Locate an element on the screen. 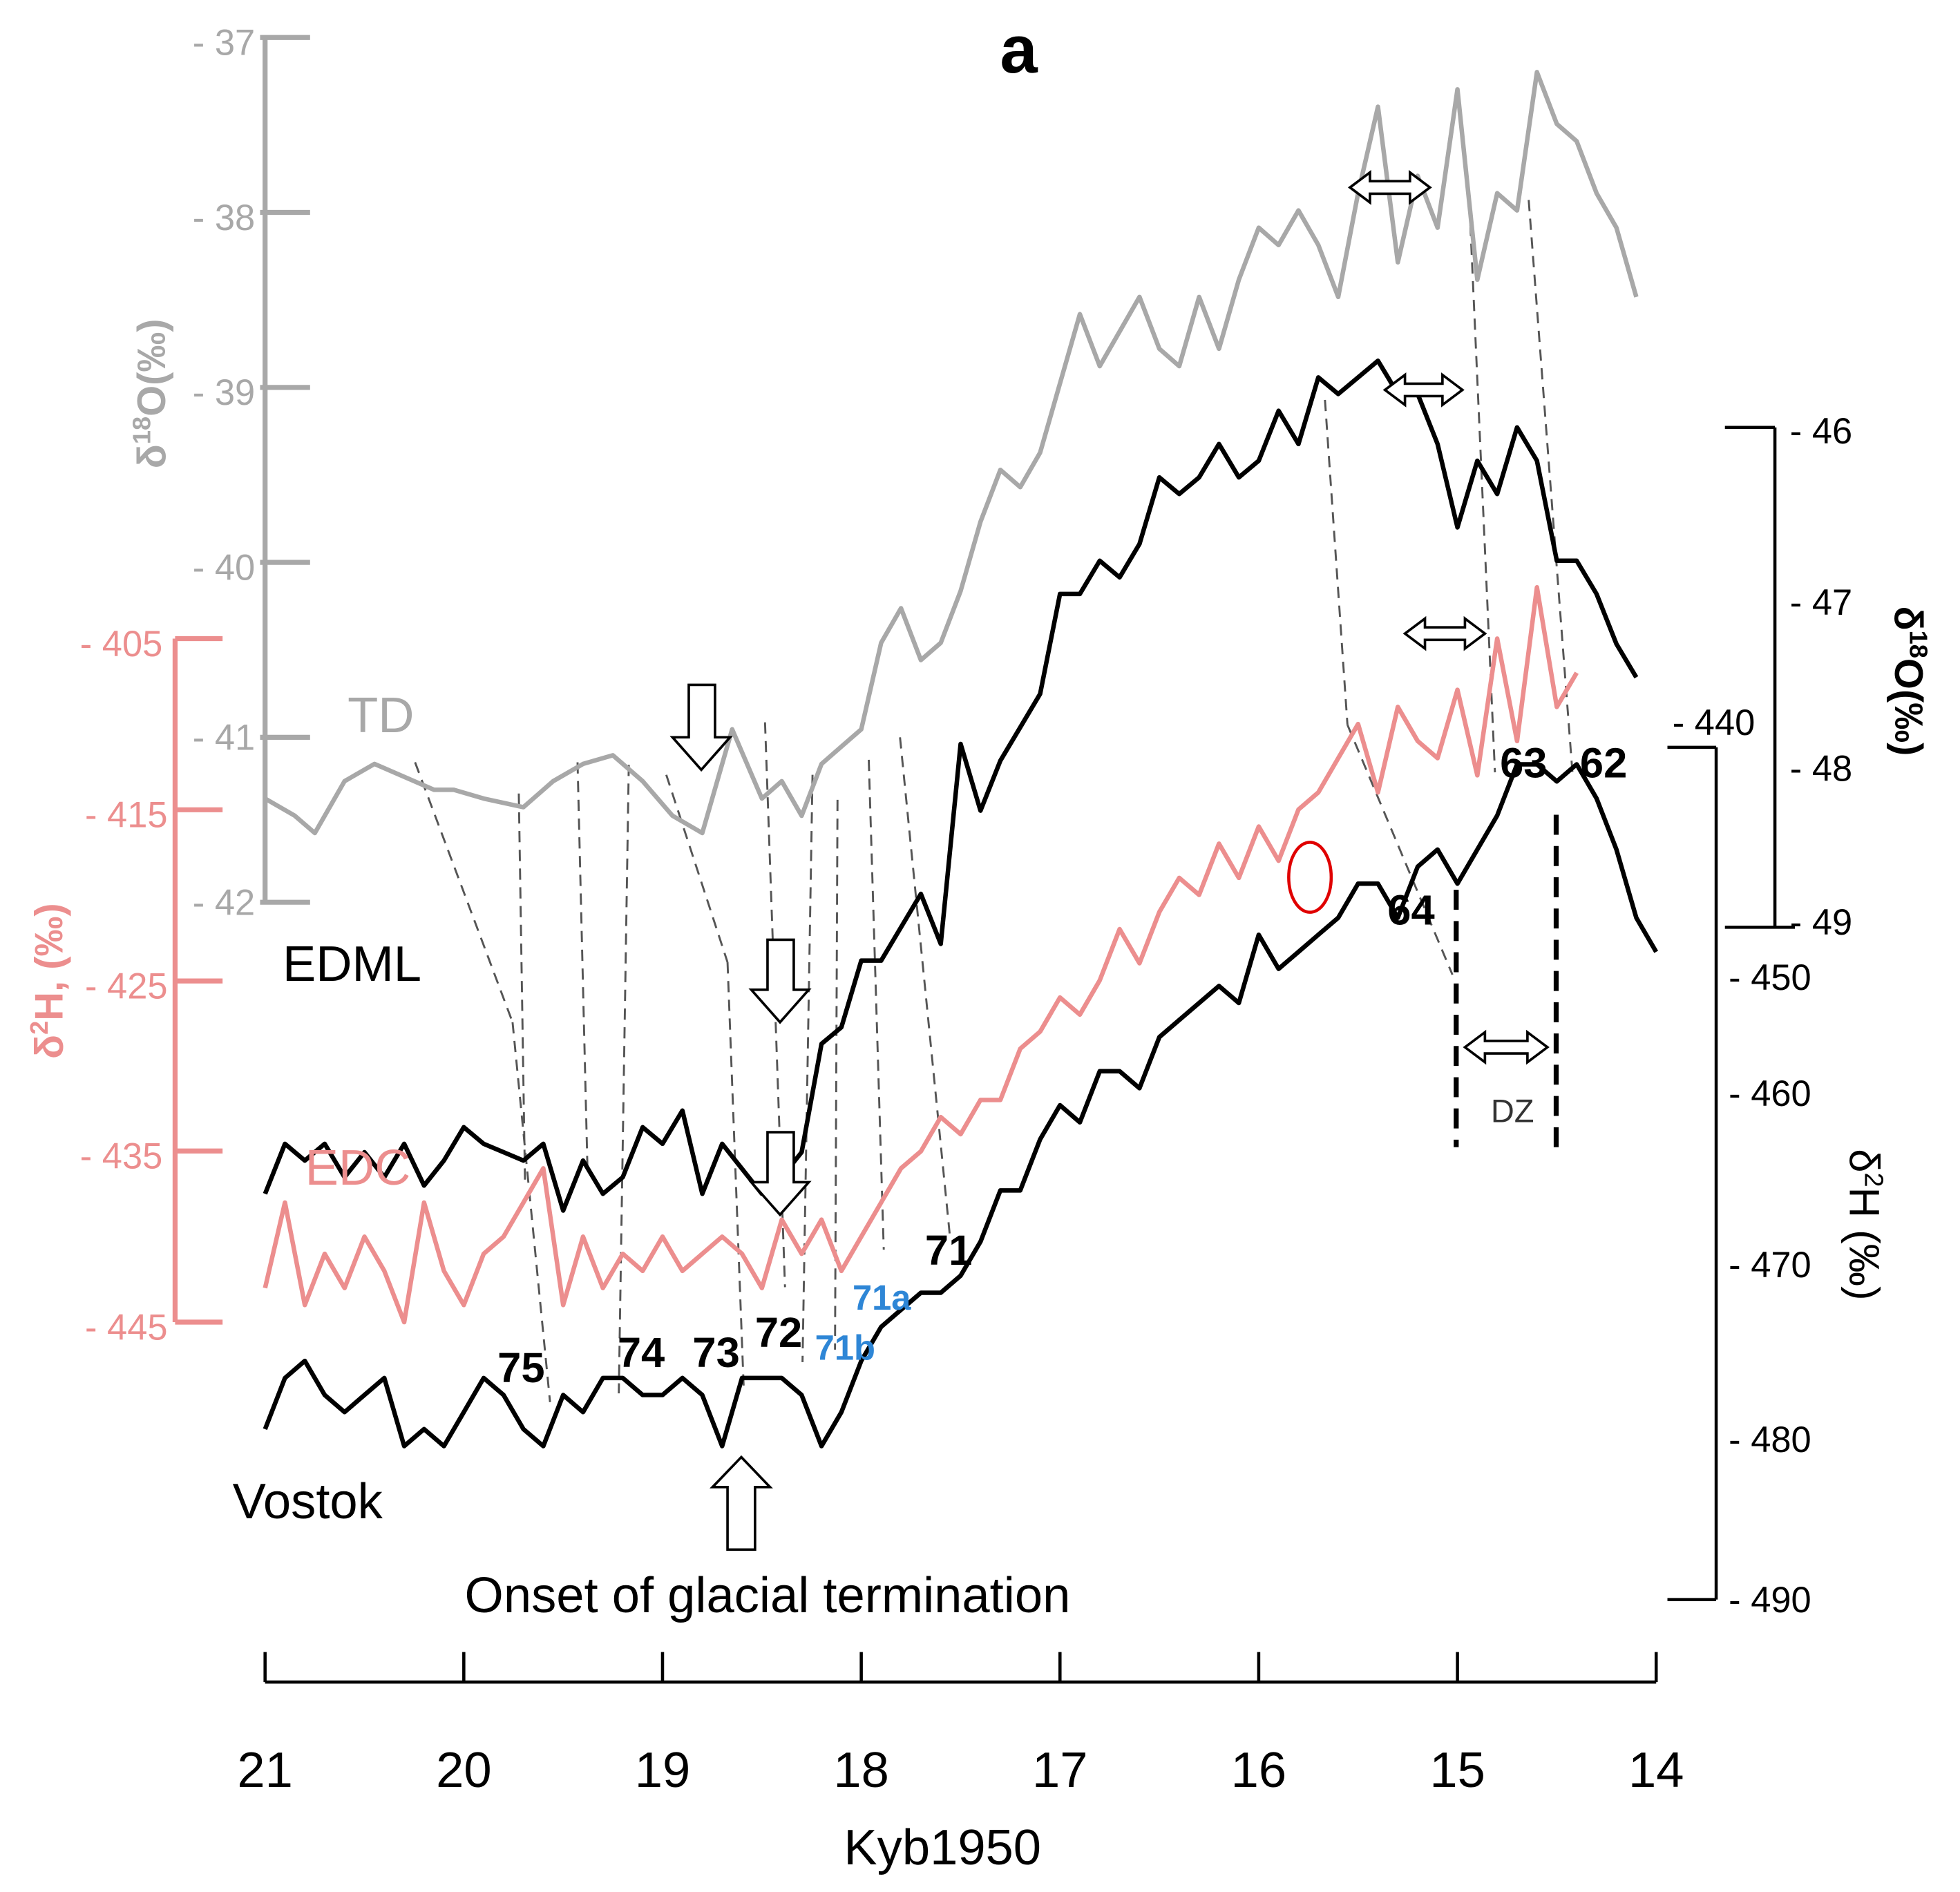 This screenshot has height=1892, width=1960. x-tick-label: 15 is located at coordinates (1457, 1770).